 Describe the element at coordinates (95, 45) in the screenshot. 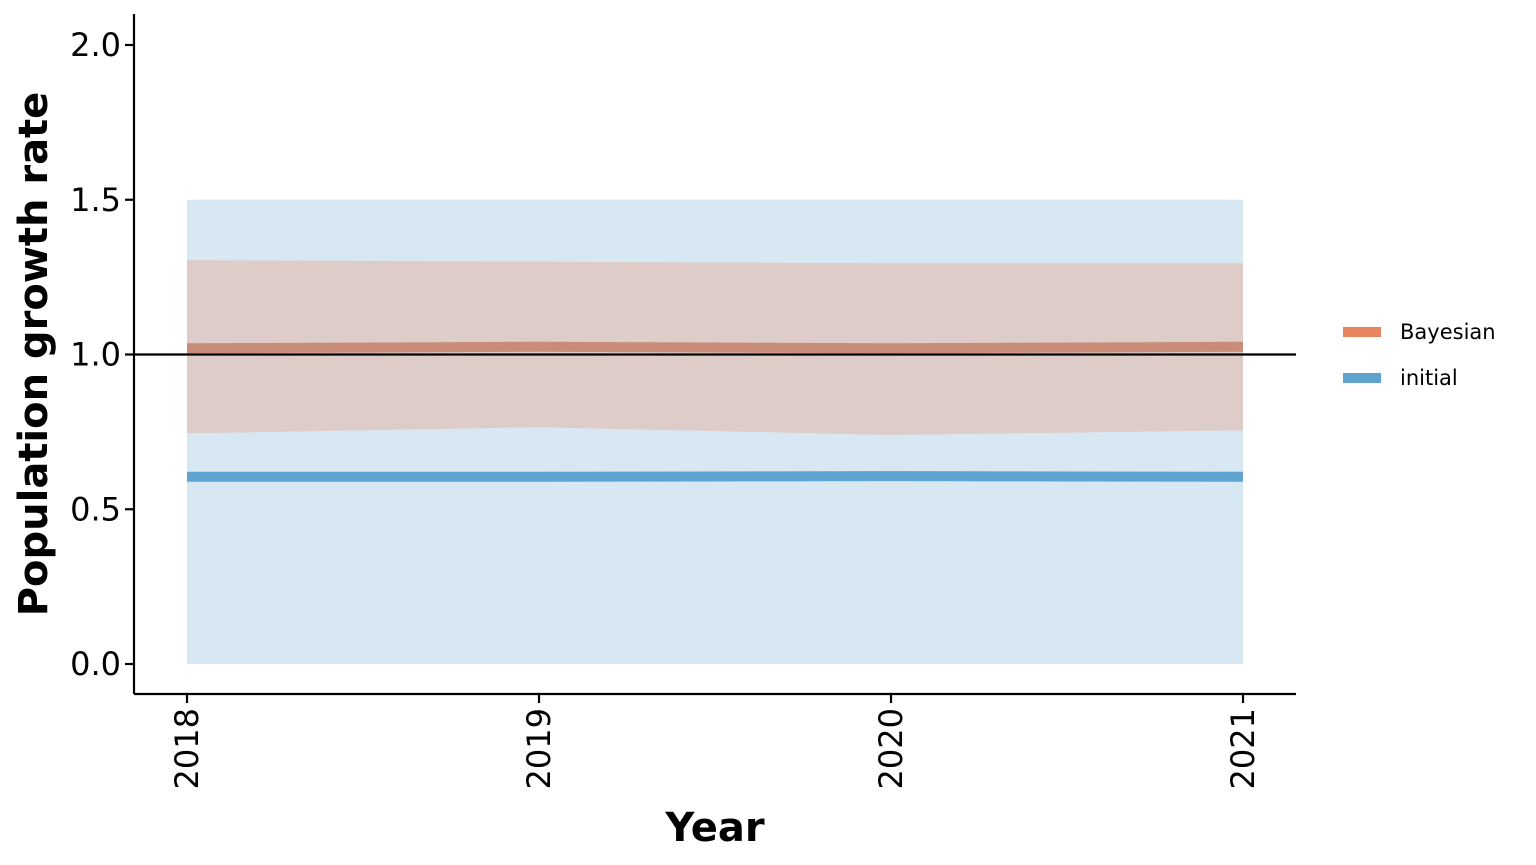

I see `y-tick-label: 2.0` at that location.